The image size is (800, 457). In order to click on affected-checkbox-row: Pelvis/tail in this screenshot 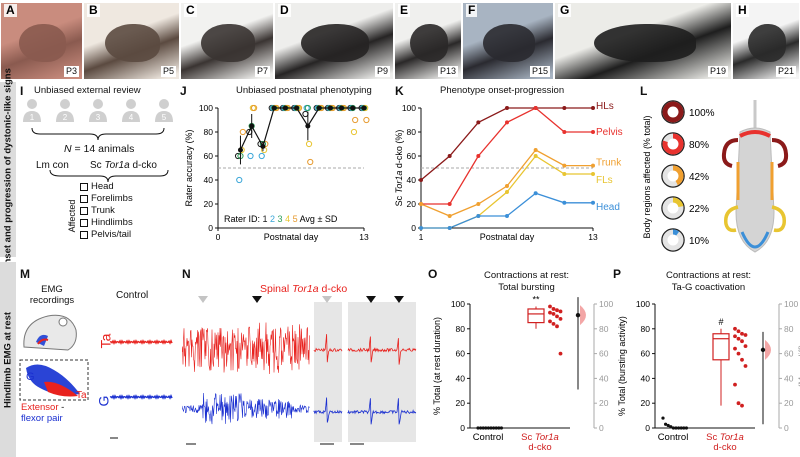, I will do `click(106, 235)`.